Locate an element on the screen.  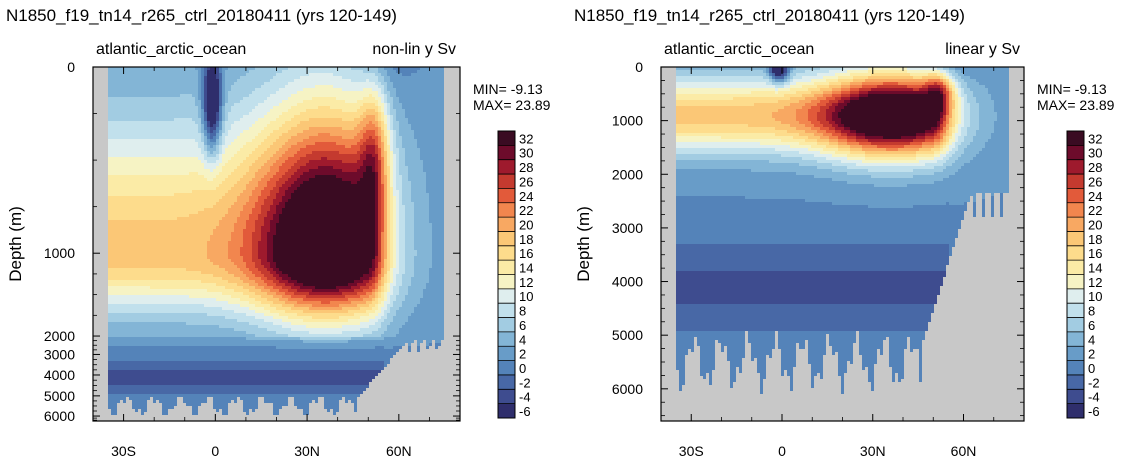
y-tick-label: 2000 is located at coordinates (627, 174).